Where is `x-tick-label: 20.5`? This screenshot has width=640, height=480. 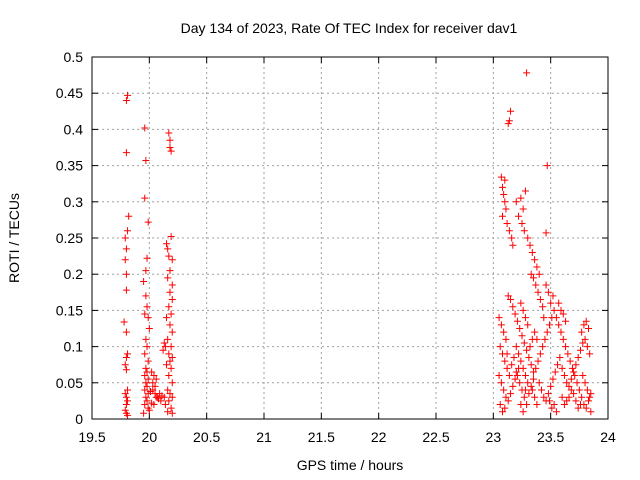 x-tick-label: 20.5 is located at coordinates (206, 437).